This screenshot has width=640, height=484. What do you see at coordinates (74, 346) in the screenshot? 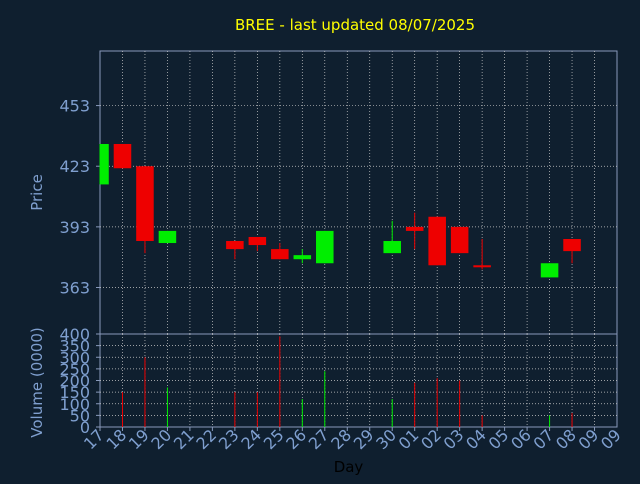
I see `volume-tick-label: 350` at bounding box center [74, 346].